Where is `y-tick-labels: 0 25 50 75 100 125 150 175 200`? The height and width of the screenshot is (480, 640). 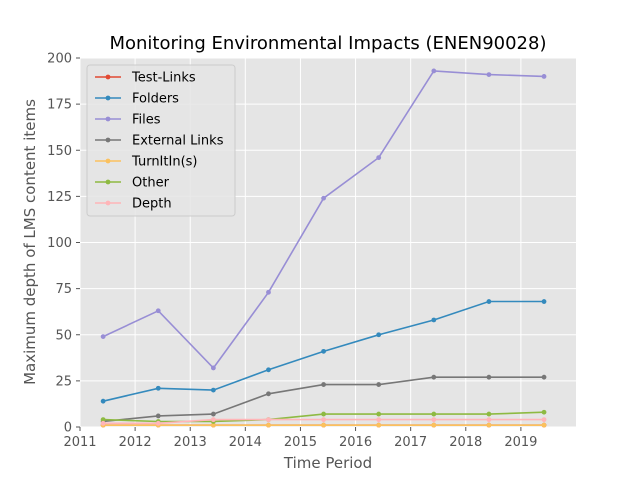 y-tick-labels: 0 25 50 75 100 125 150 175 200 is located at coordinates (63, 244).